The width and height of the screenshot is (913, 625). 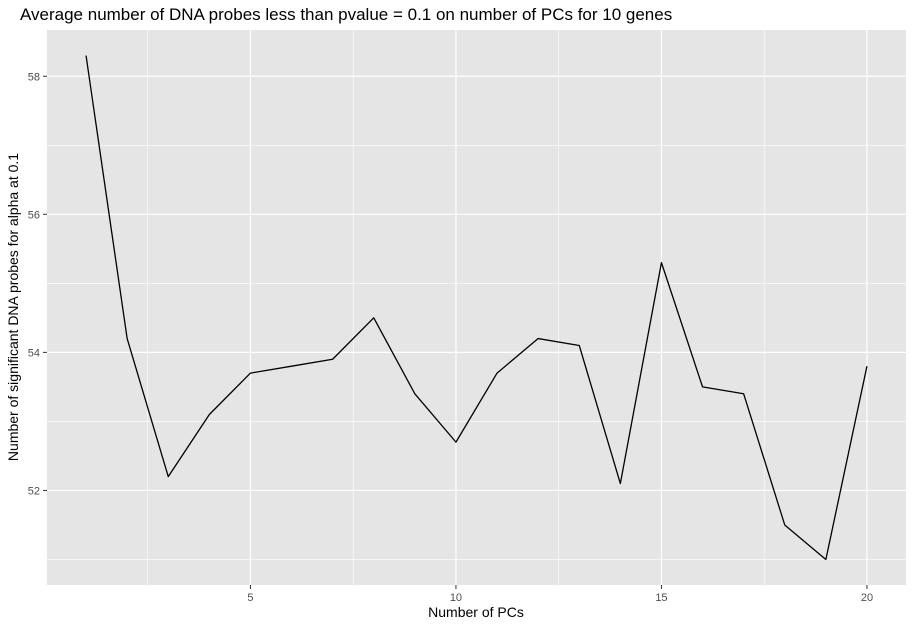 What do you see at coordinates (661, 598) in the screenshot?
I see `x-tick-label: 15` at bounding box center [661, 598].